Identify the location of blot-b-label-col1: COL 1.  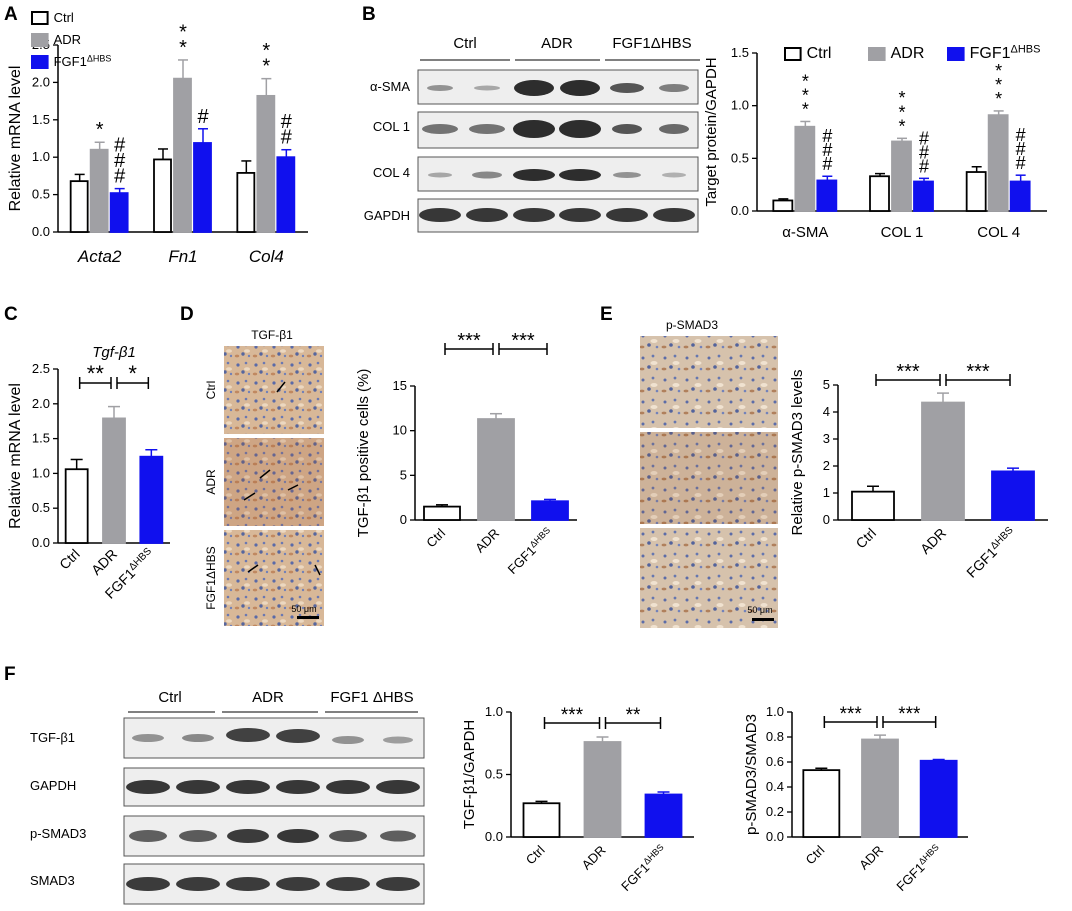
(391, 126).